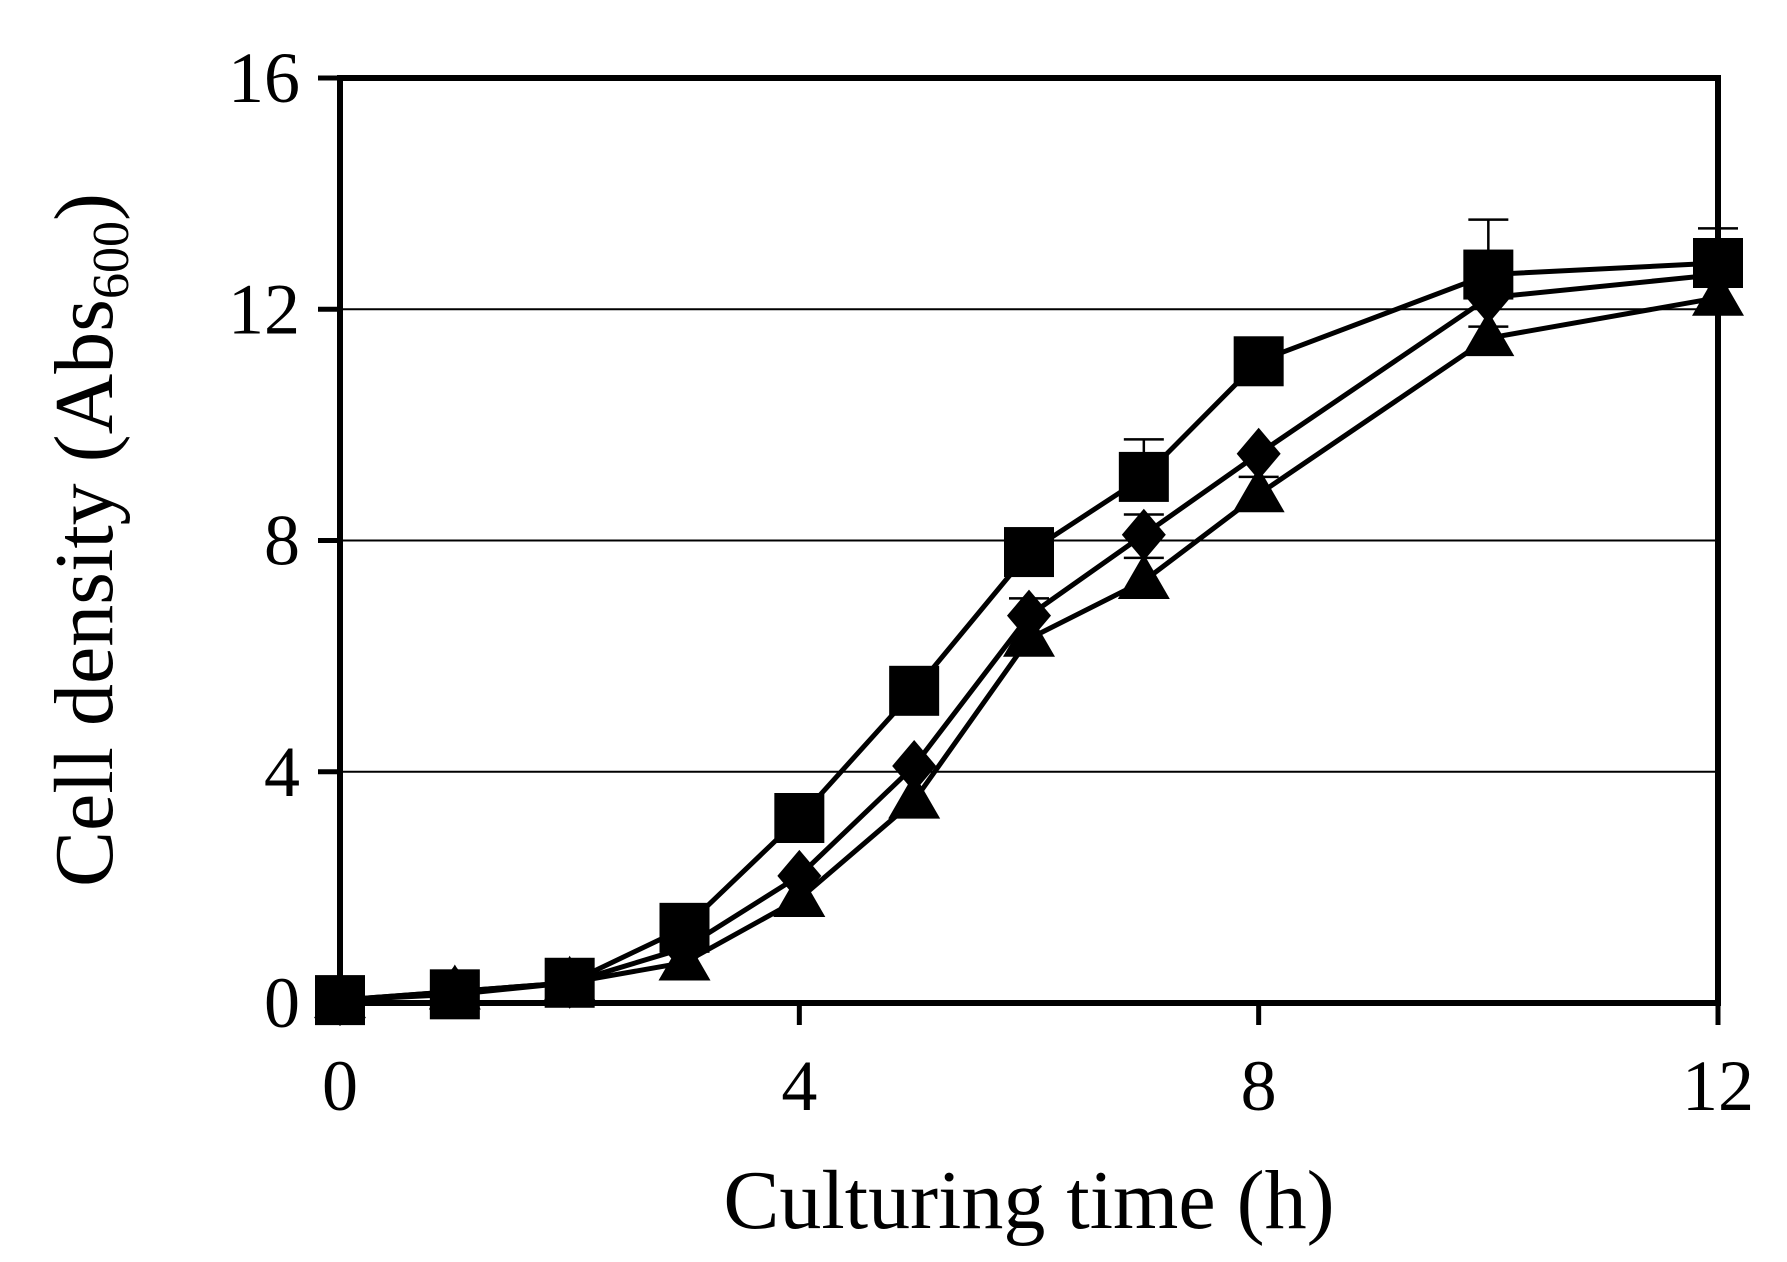  I want to click on x-tick-label: 8, so click(1259, 1086).